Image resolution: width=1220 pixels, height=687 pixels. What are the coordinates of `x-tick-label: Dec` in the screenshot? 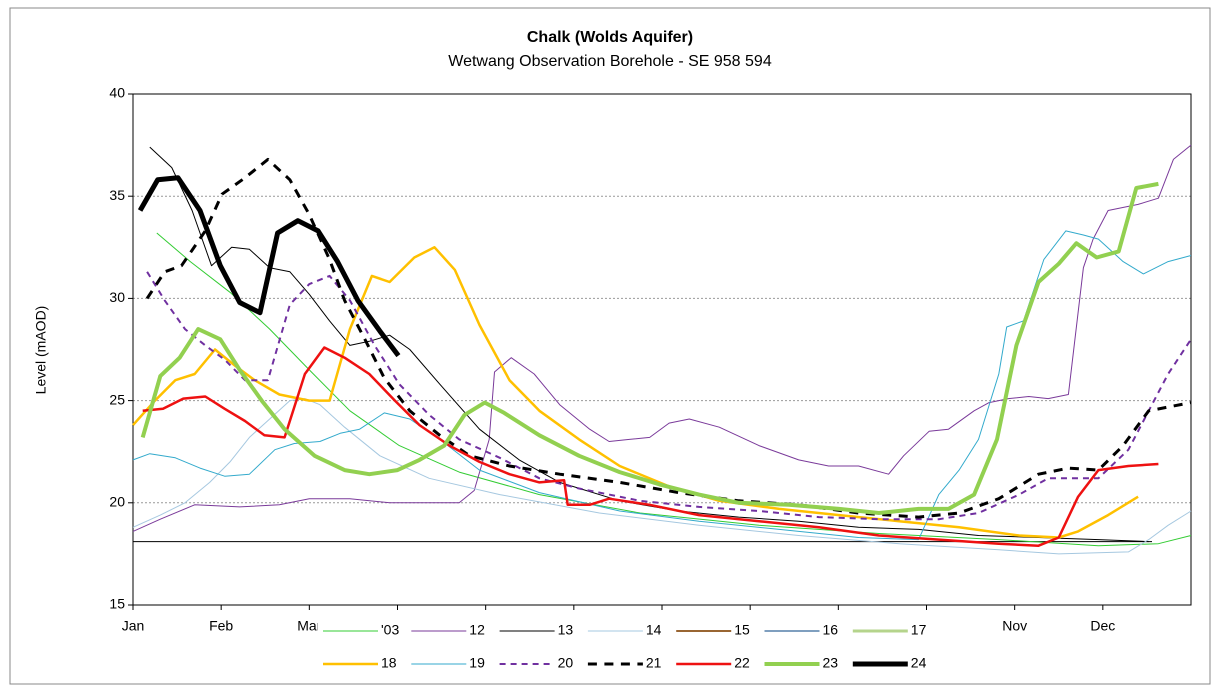 It's located at (1102, 626).